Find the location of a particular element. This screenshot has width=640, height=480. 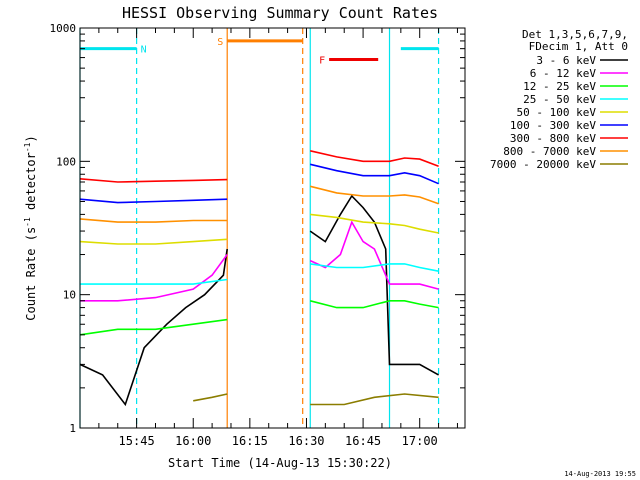

y-tick-label: 10 is located at coordinates (69, 295).